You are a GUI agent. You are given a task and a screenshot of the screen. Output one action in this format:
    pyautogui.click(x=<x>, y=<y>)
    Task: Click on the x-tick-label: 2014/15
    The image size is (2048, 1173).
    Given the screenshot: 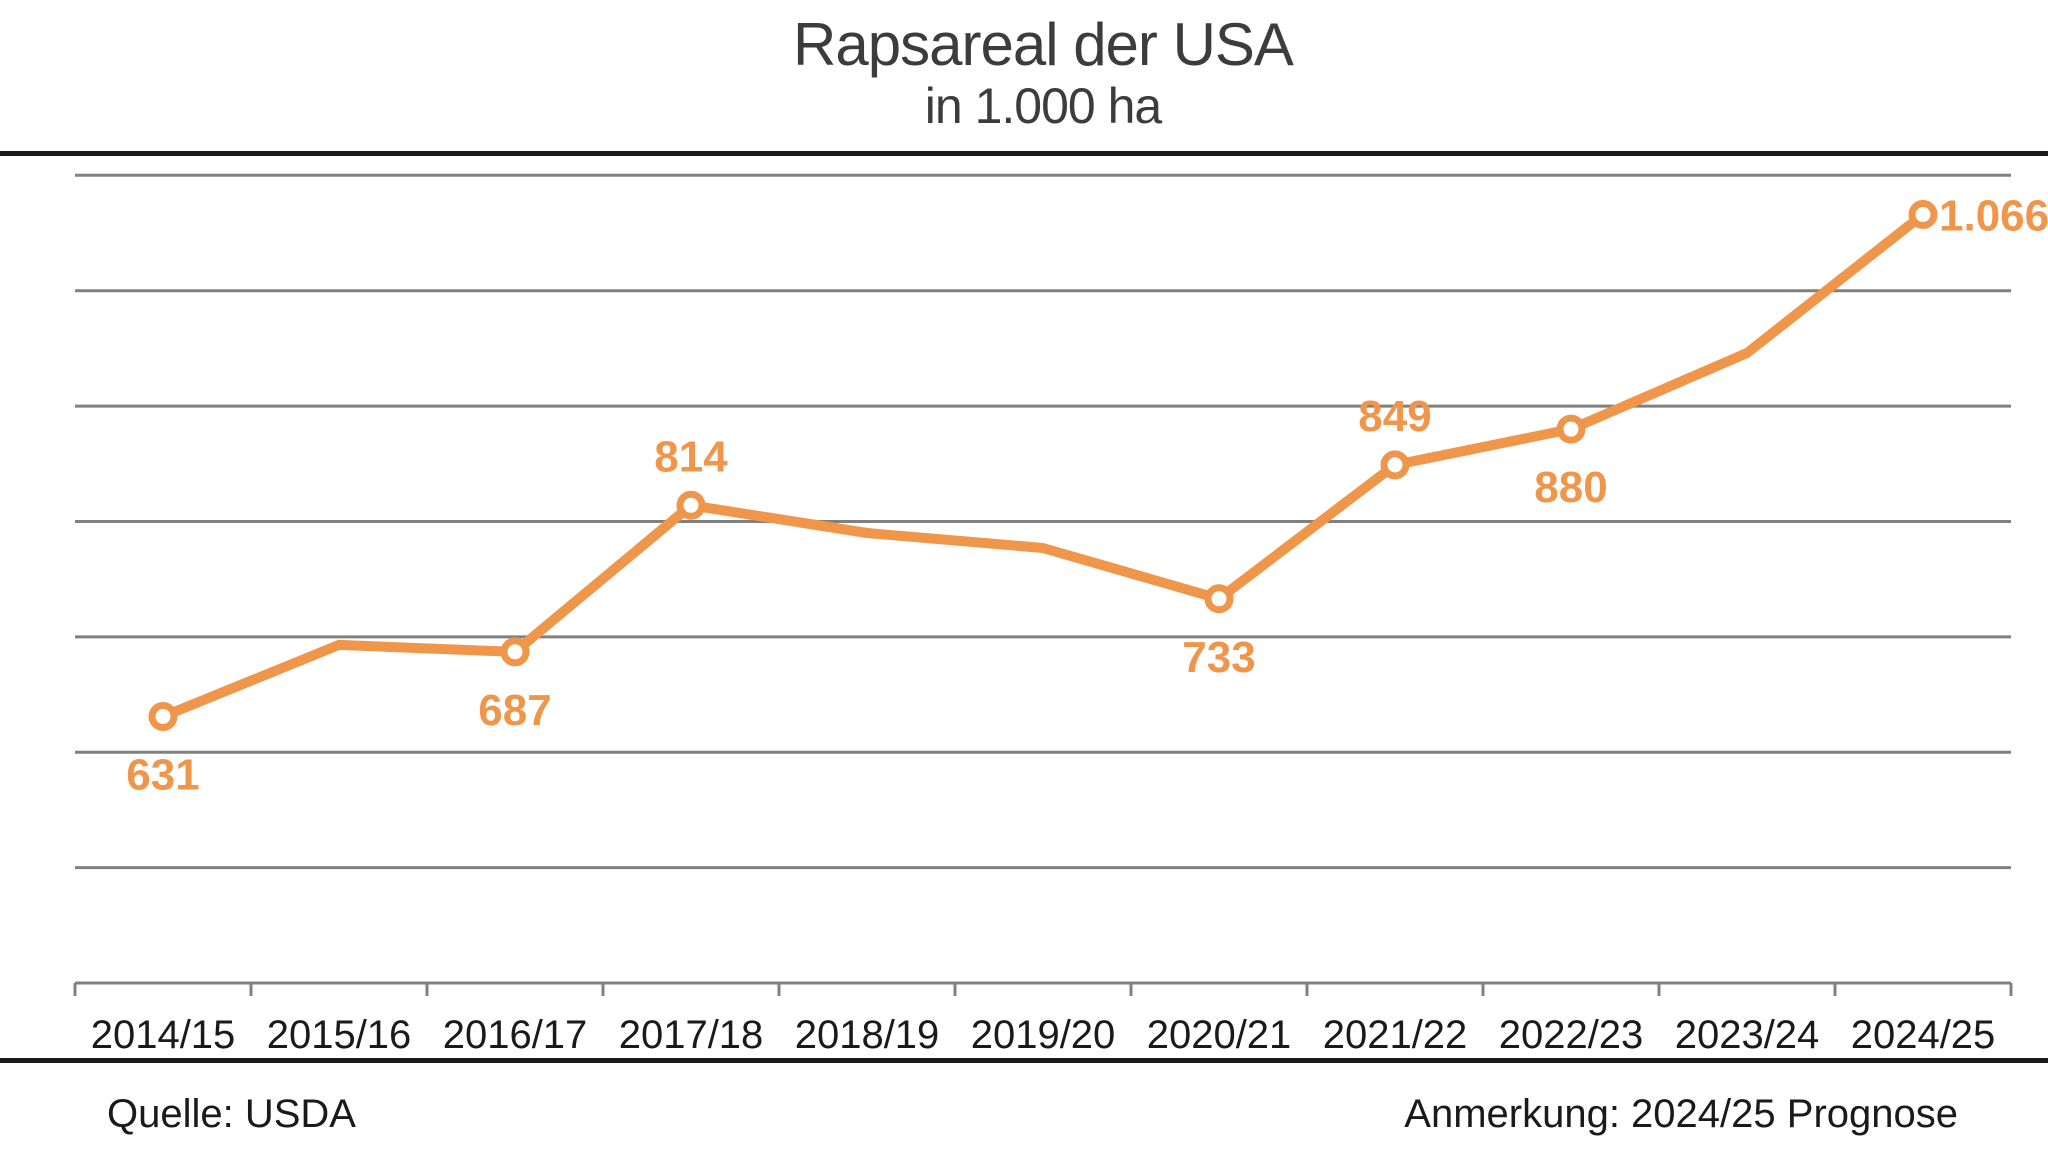 What is the action you would take?
    pyautogui.click(x=163, y=1035)
    